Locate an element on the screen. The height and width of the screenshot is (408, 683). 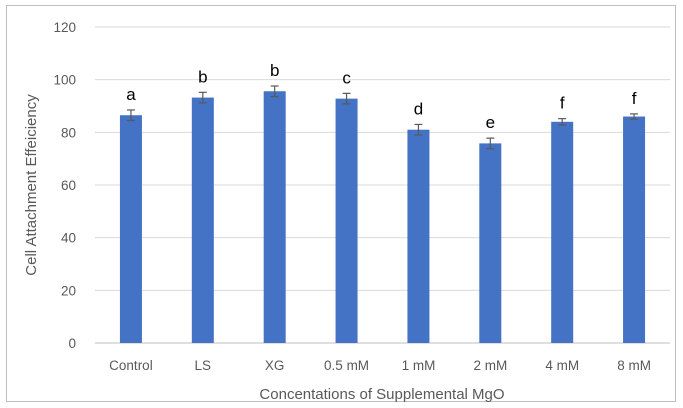
x-tick-label: LS is located at coordinates (203, 365).